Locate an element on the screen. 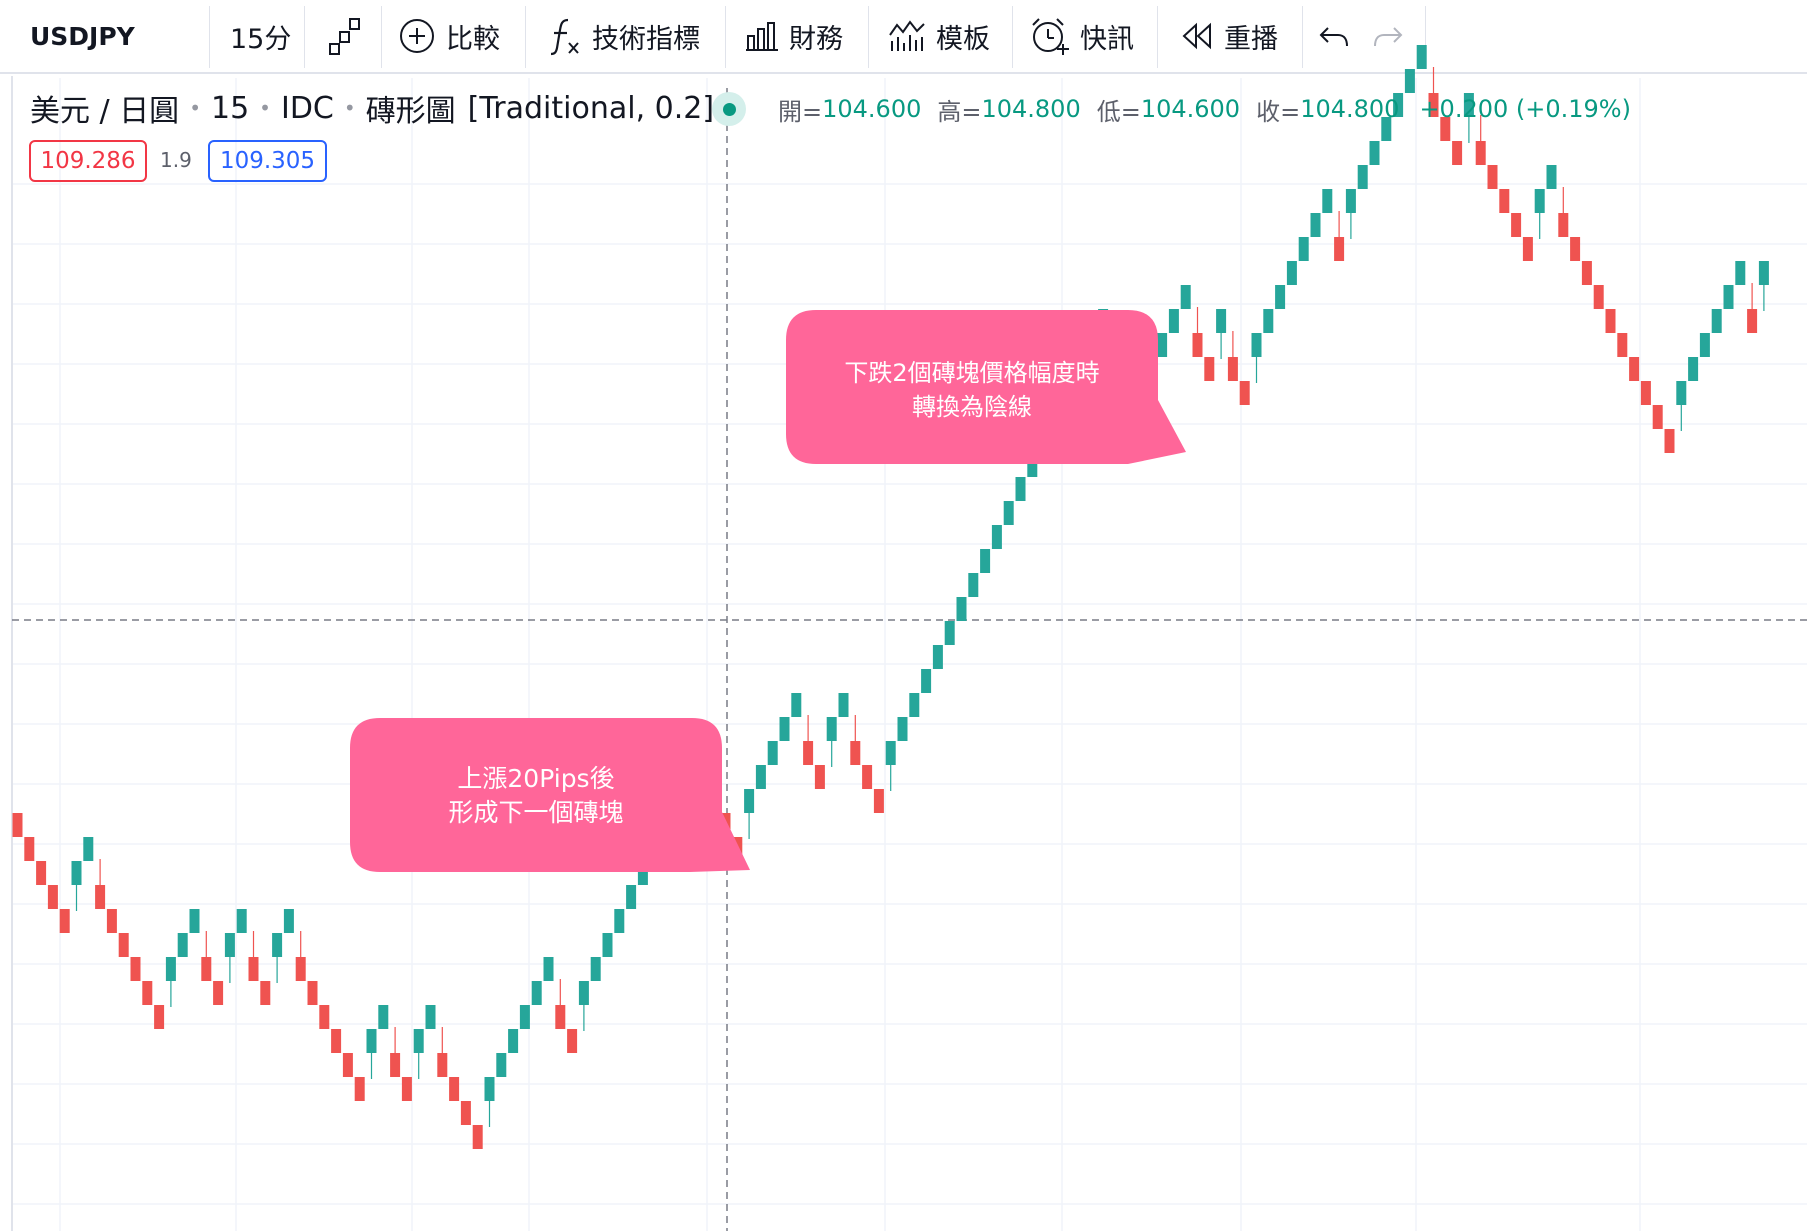  open-label: 開= is located at coordinates (800, 111).